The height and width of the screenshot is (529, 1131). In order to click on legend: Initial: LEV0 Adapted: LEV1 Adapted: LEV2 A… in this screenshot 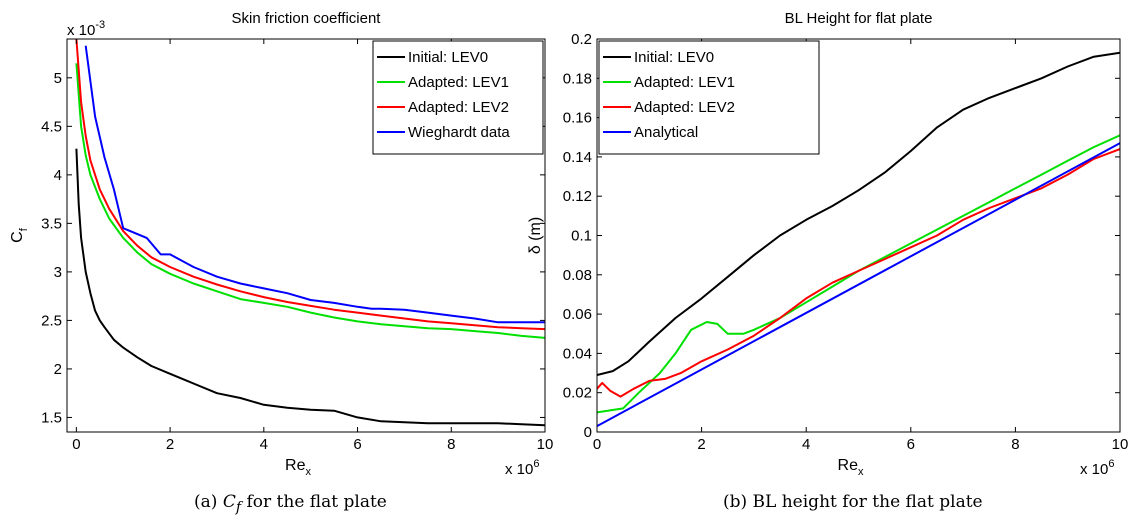, I will do `click(709, 97)`.